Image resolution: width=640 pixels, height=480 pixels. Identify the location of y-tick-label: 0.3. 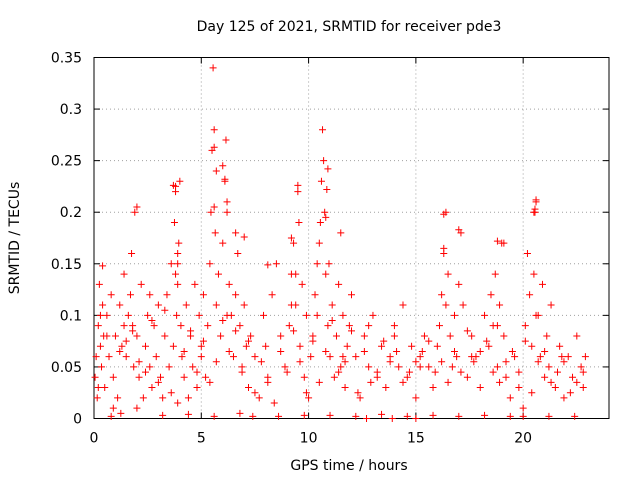
(71, 110).